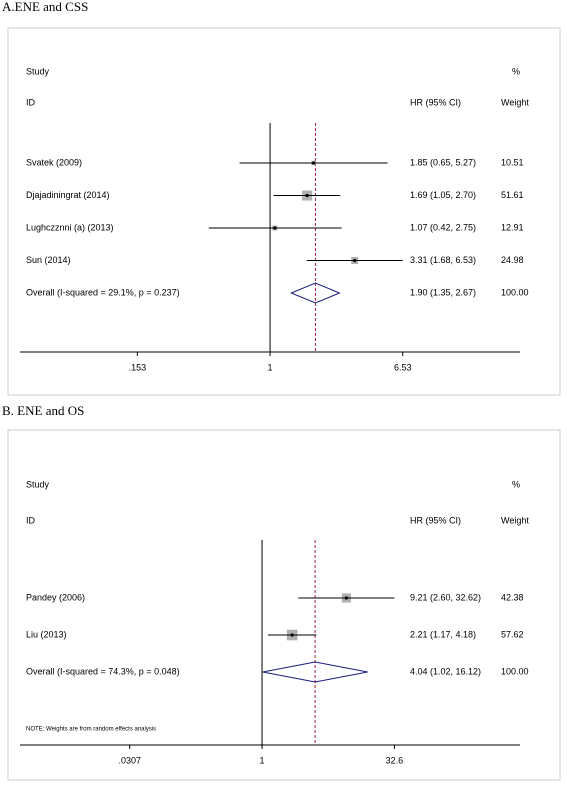 The width and height of the screenshot is (567, 787). I want to click on study-label: Lughczznni (a) (2013), so click(70, 227).